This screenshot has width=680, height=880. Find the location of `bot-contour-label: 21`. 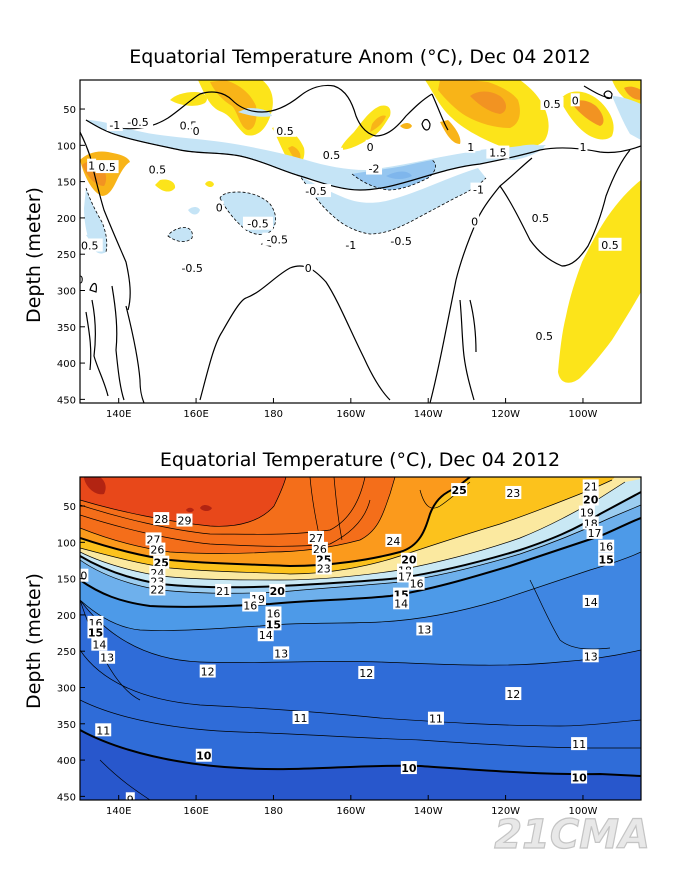

bot-contour-label: 21 is located at coordinates (223, 591).